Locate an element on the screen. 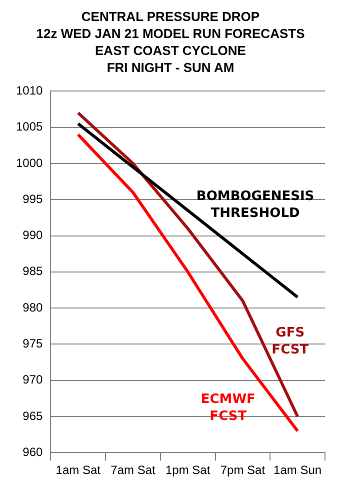 Image resolution: width=341 pixels, height=493 pixels. series-label: BOMBOGENESIS THRESHOLD is located at coordinates (255, 205).